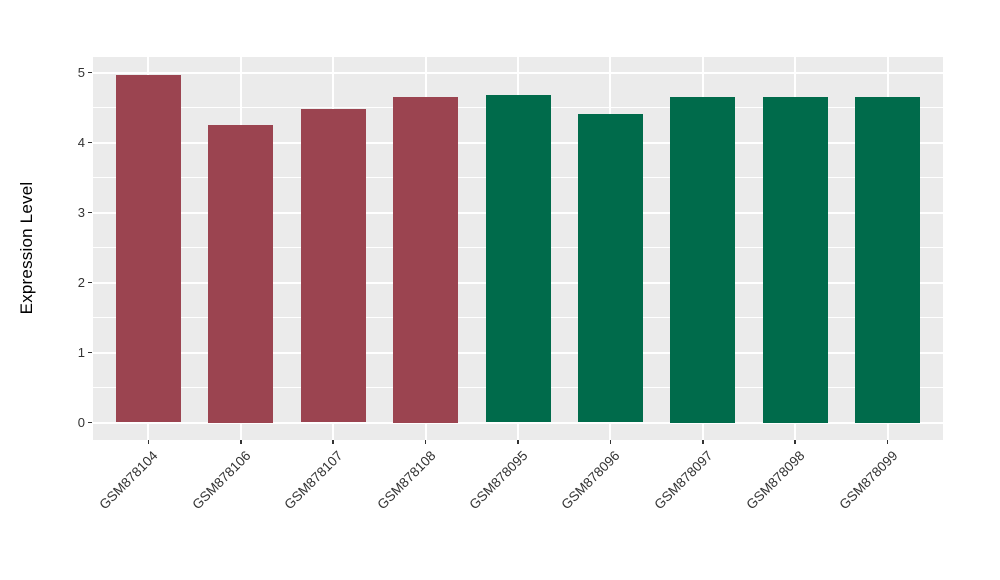 Image resolution: width=1000 pixels, height=580 pixels. Describe the element at coordinates (518, 258) in the screenshot. I see `bar-gsm878095` at that location.